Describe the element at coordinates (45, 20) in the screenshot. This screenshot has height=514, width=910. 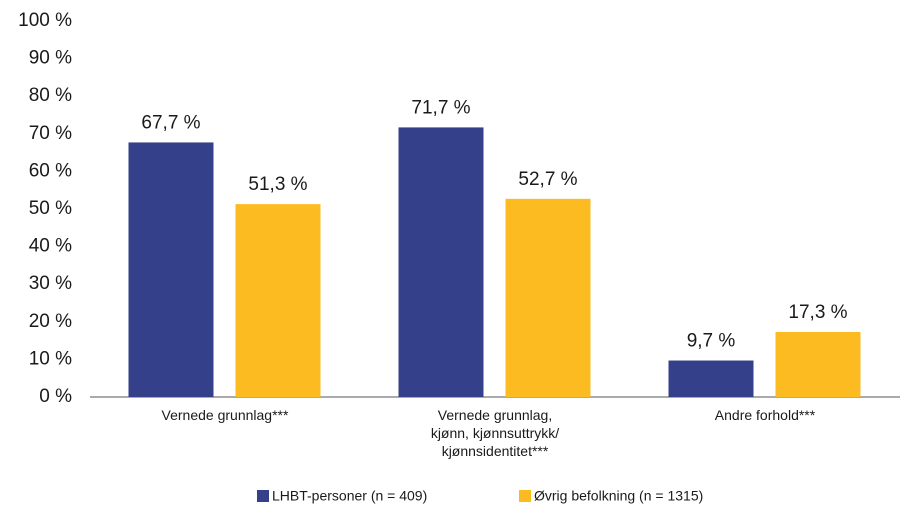
I see `y-tick-label: 100 %` at that location.